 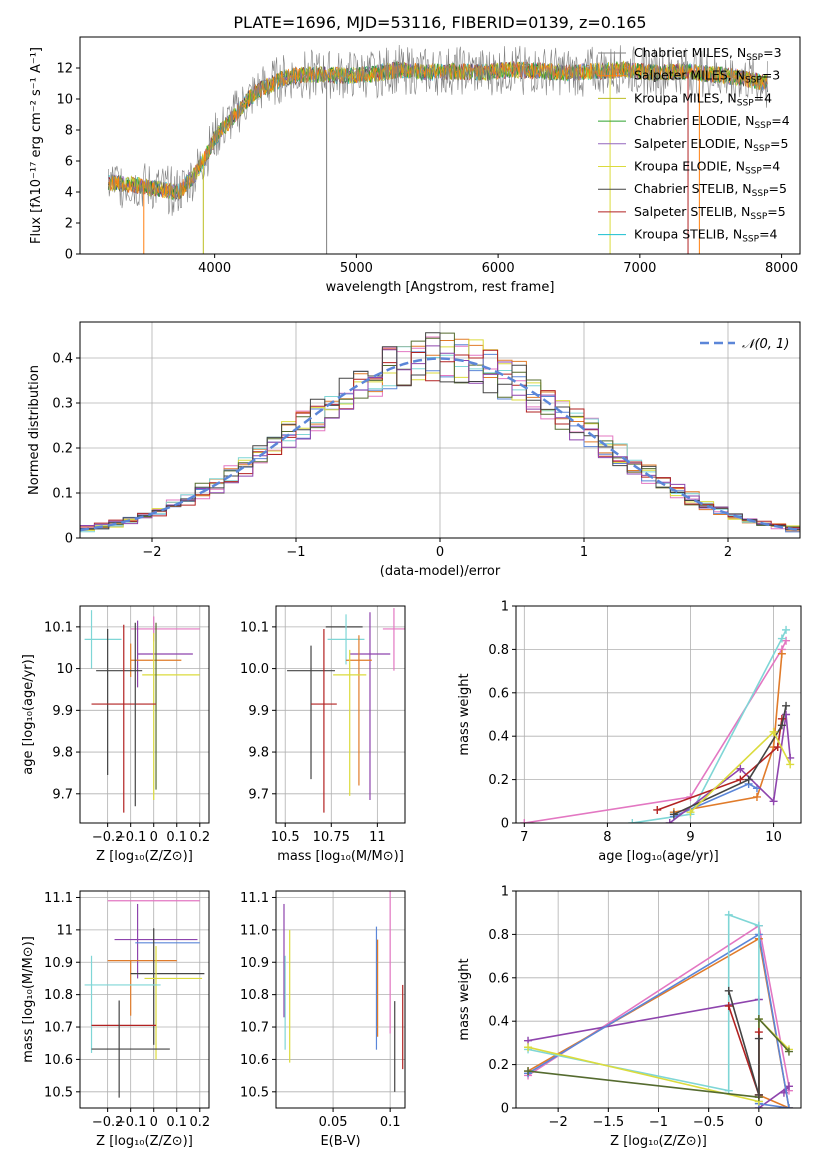 I want to click on legend-label: Chabrier MILES, NSSP=3, so click(x=708, y=54).